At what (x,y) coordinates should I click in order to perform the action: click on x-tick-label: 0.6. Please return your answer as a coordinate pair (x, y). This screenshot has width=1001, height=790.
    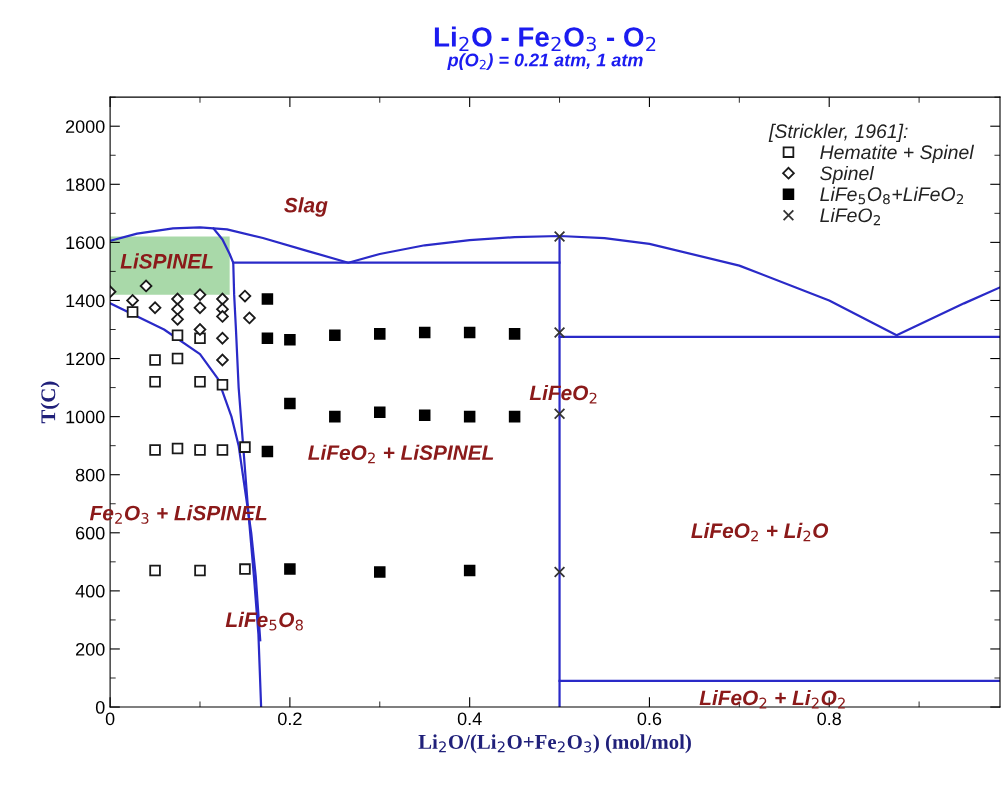
    Looking at the image, I should click on (649, 719).